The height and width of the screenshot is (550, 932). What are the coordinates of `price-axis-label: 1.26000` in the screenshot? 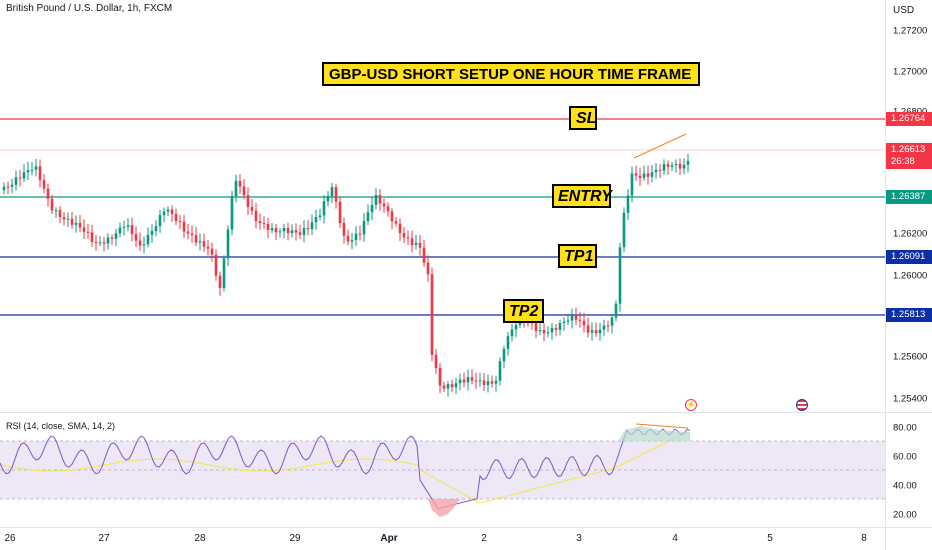 It's located at (910, 276).